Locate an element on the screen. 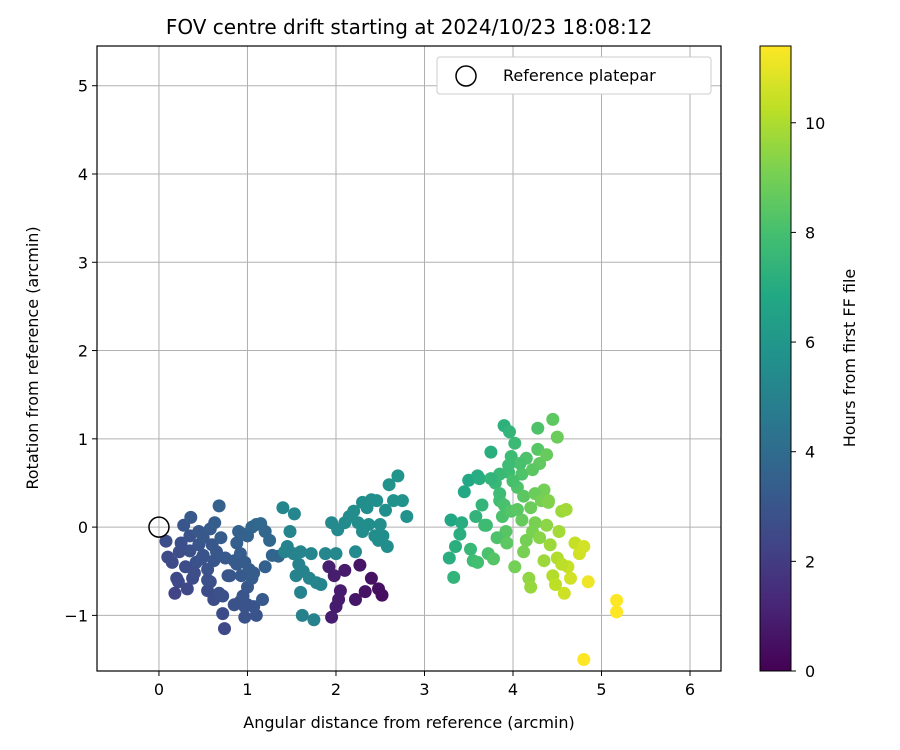  y-tick-label: 0 is located at coordinates (83, 527).